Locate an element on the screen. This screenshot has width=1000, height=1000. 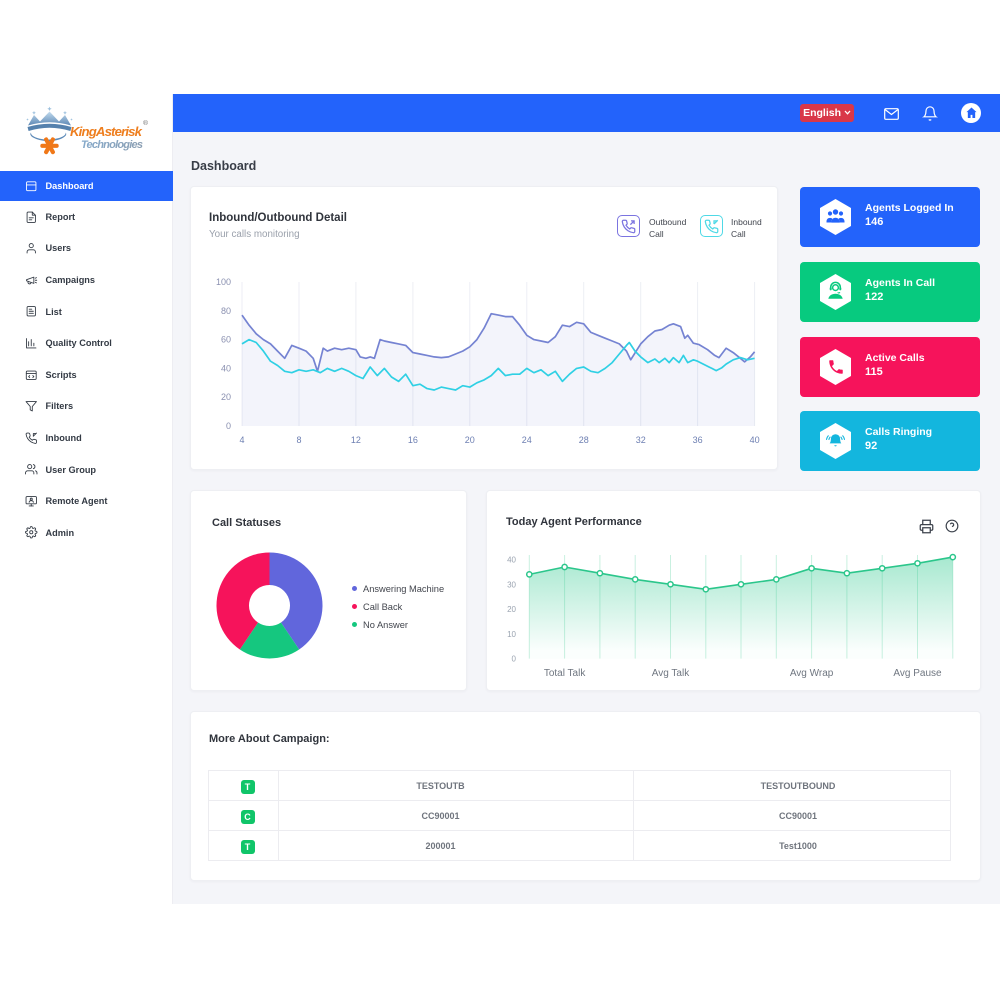
svg-text: 36 is located at coordinates (698, 440).